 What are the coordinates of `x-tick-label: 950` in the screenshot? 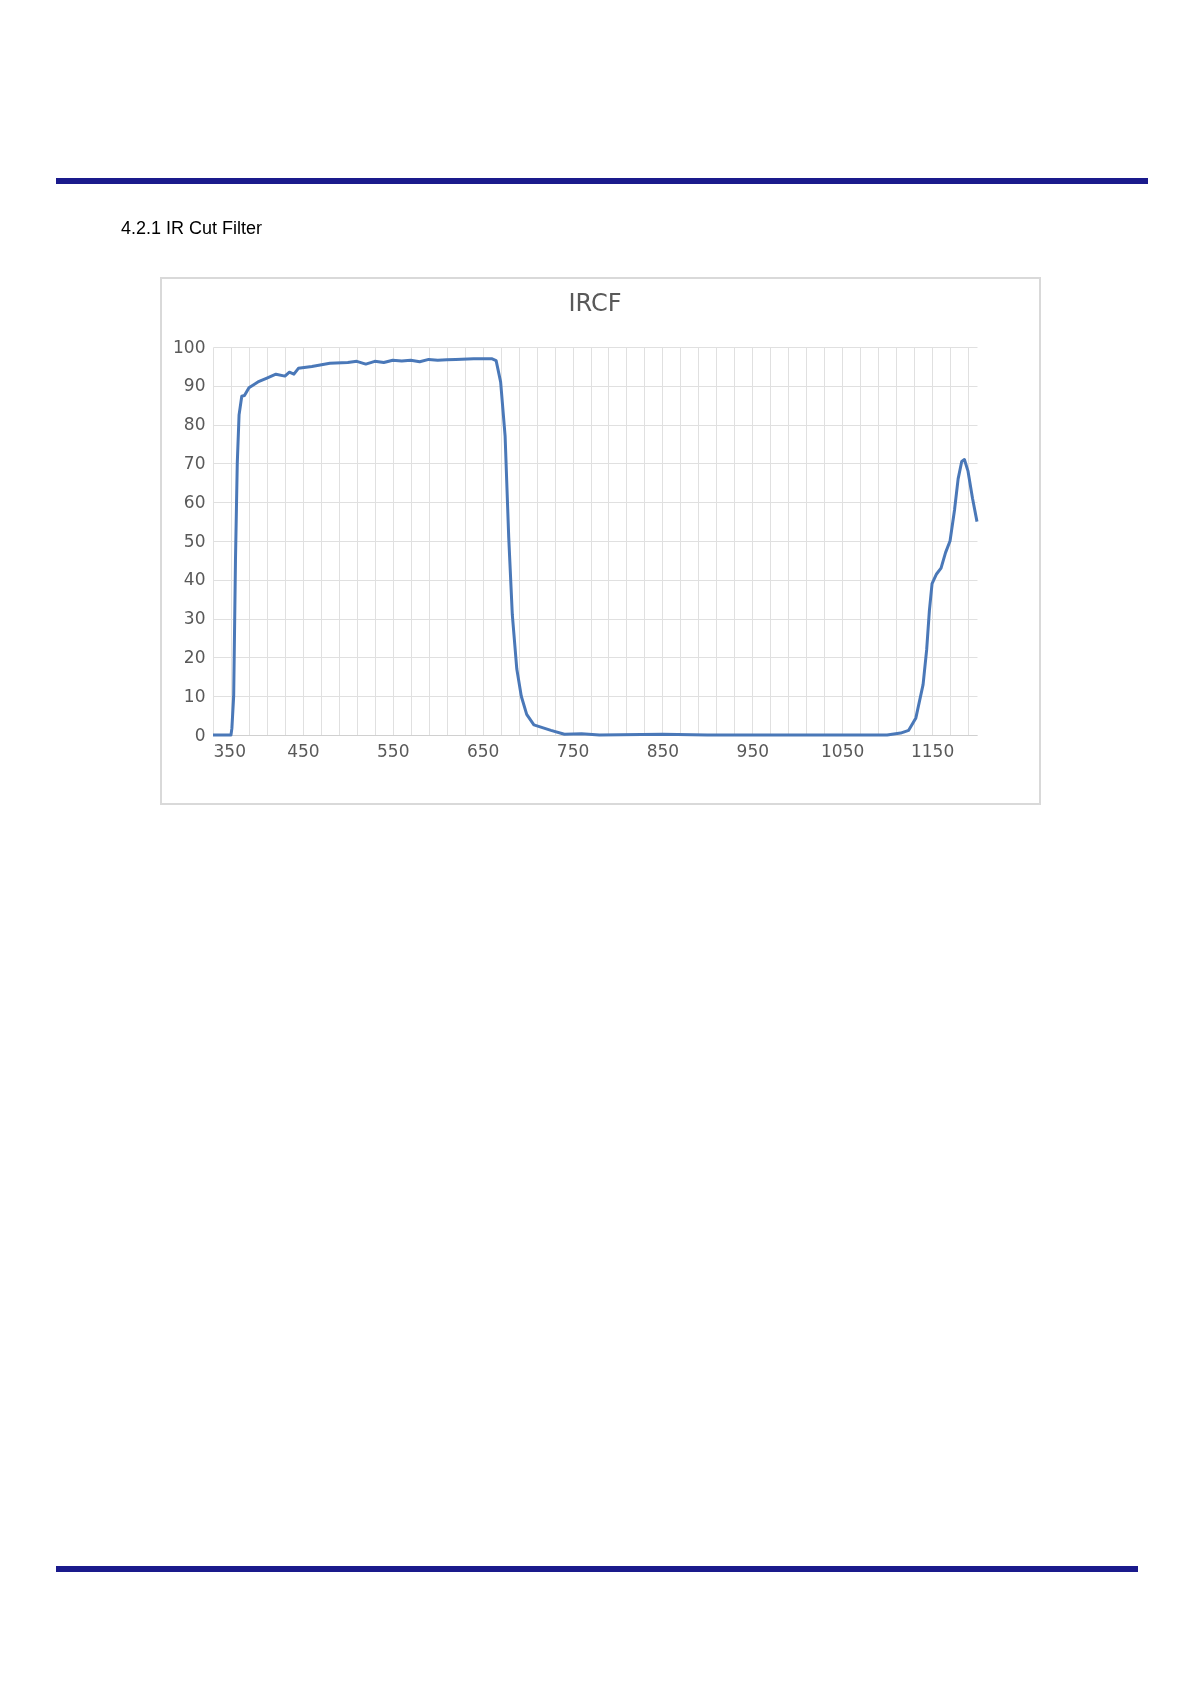 It's located at (753, 750).